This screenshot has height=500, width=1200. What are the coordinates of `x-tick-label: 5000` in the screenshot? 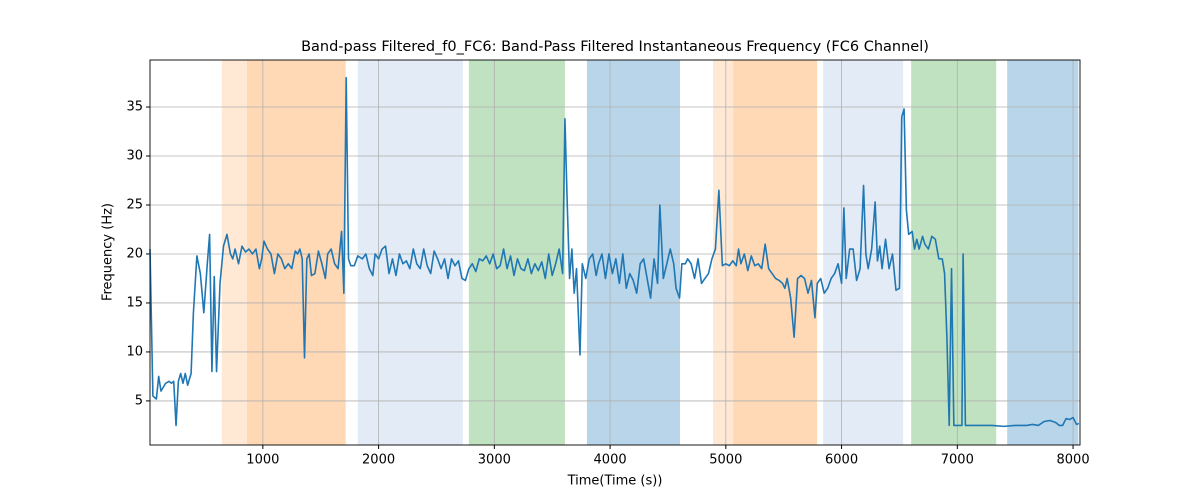 It's located at (725, 460).